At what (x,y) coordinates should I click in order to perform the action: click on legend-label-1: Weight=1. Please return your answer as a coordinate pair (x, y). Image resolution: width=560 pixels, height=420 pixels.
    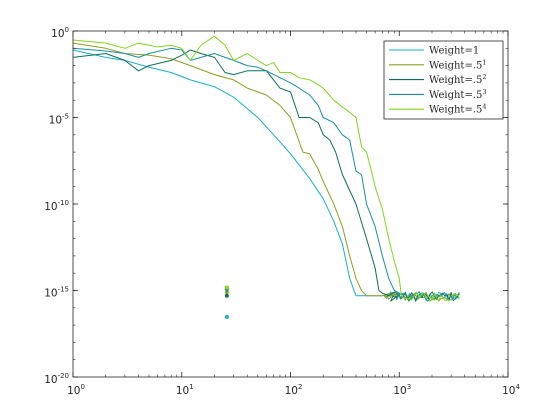
    Looking at the image, I should click on (454, 51).